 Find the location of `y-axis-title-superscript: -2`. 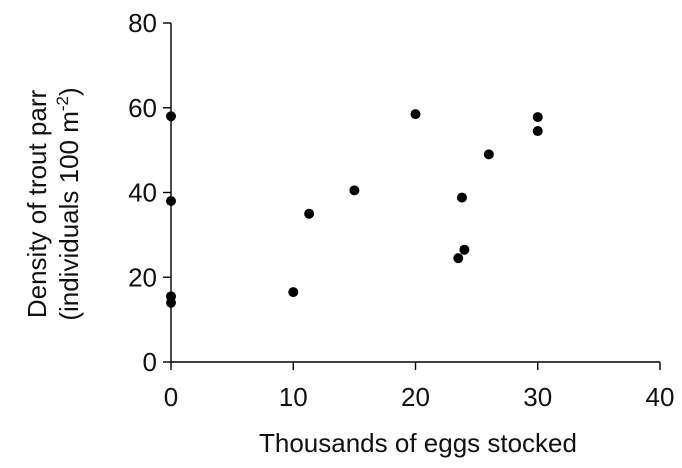

y-axis-title-superscript: -2 is located at coordinates (62, 103).